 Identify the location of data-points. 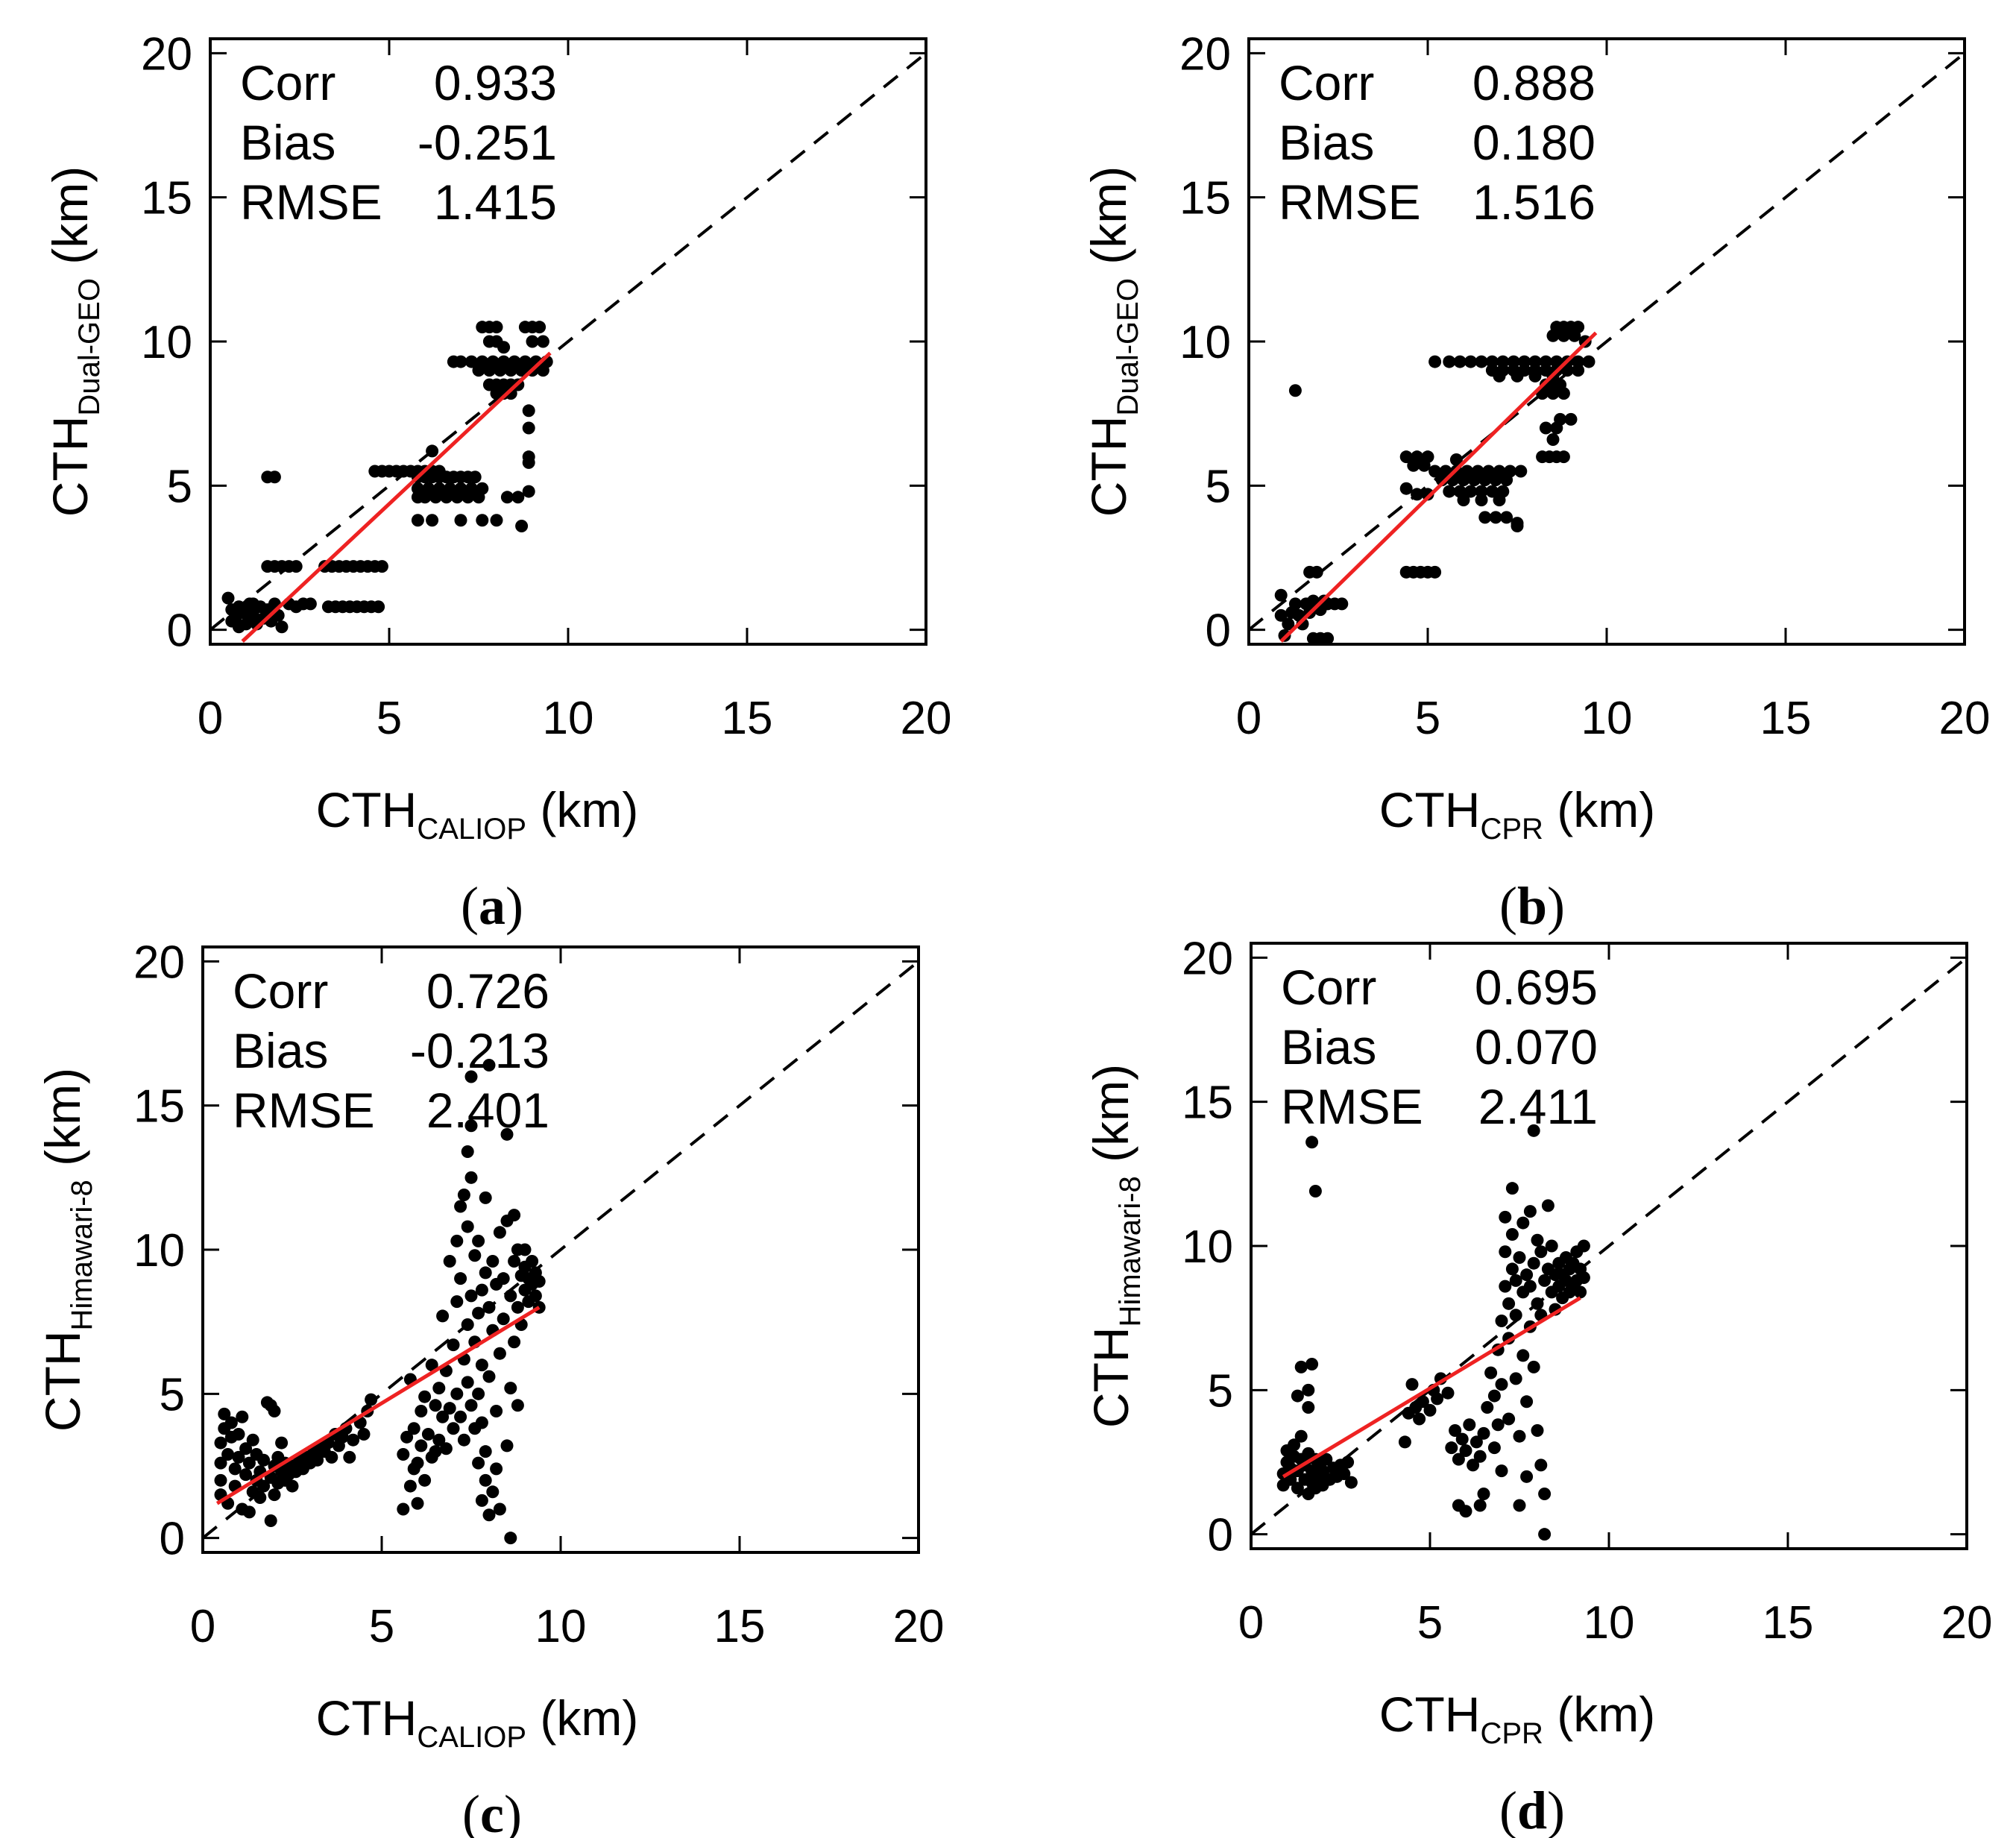
(387, 477).